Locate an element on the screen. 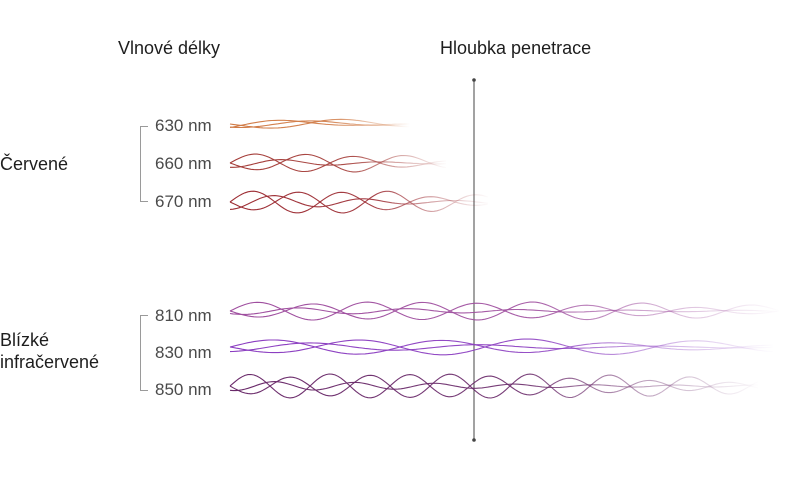  nir-group-label-line2: infračervené is located at coordinates (50, 362).